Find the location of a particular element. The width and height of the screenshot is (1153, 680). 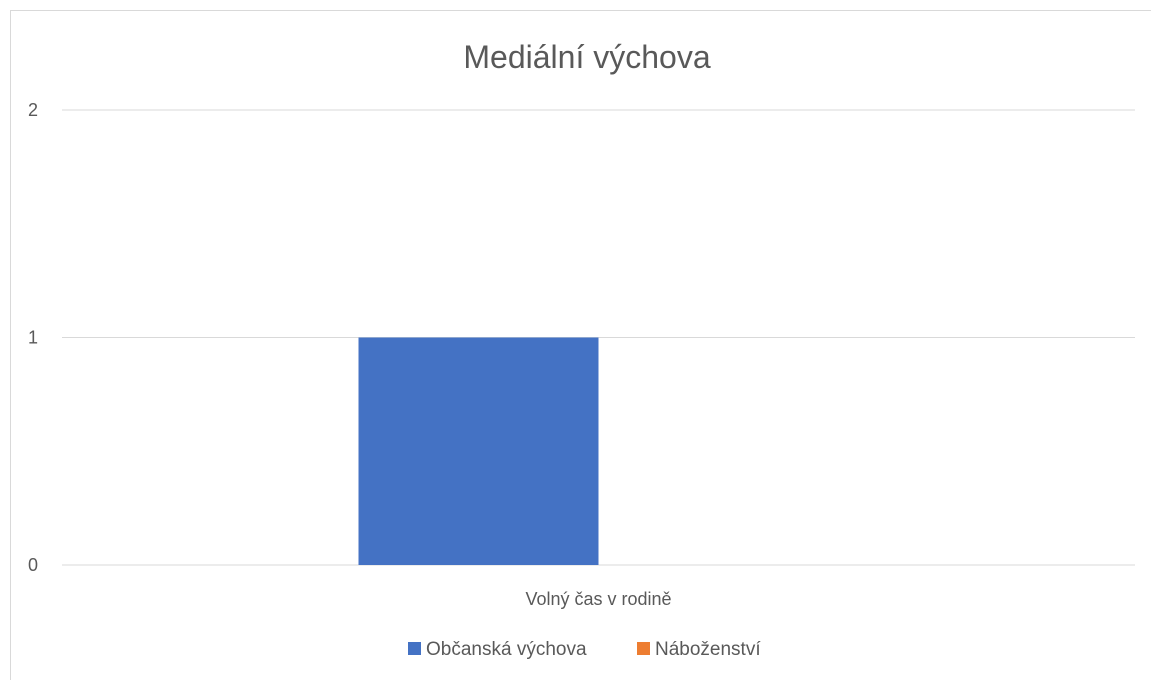

y-axis-ticks: 0 1 2 is located at coordinates (33, 337).